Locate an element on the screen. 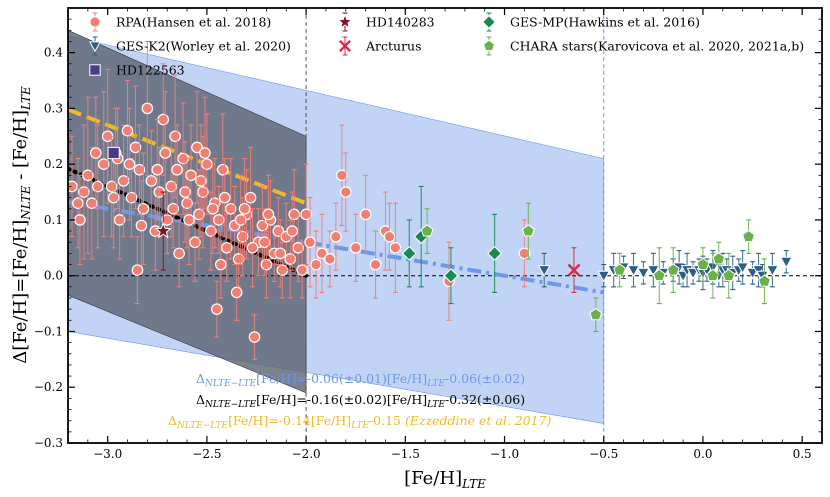 The width and height of the screenshot is (830, 497). y-tick-label-4: 0.1 is located at coordinates (53, 220).